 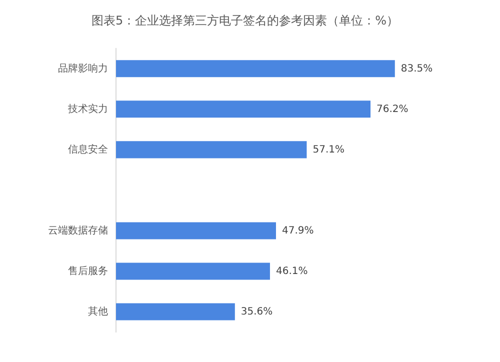 I want to click on data-label: 76.2%, so click(x=392, y=109).